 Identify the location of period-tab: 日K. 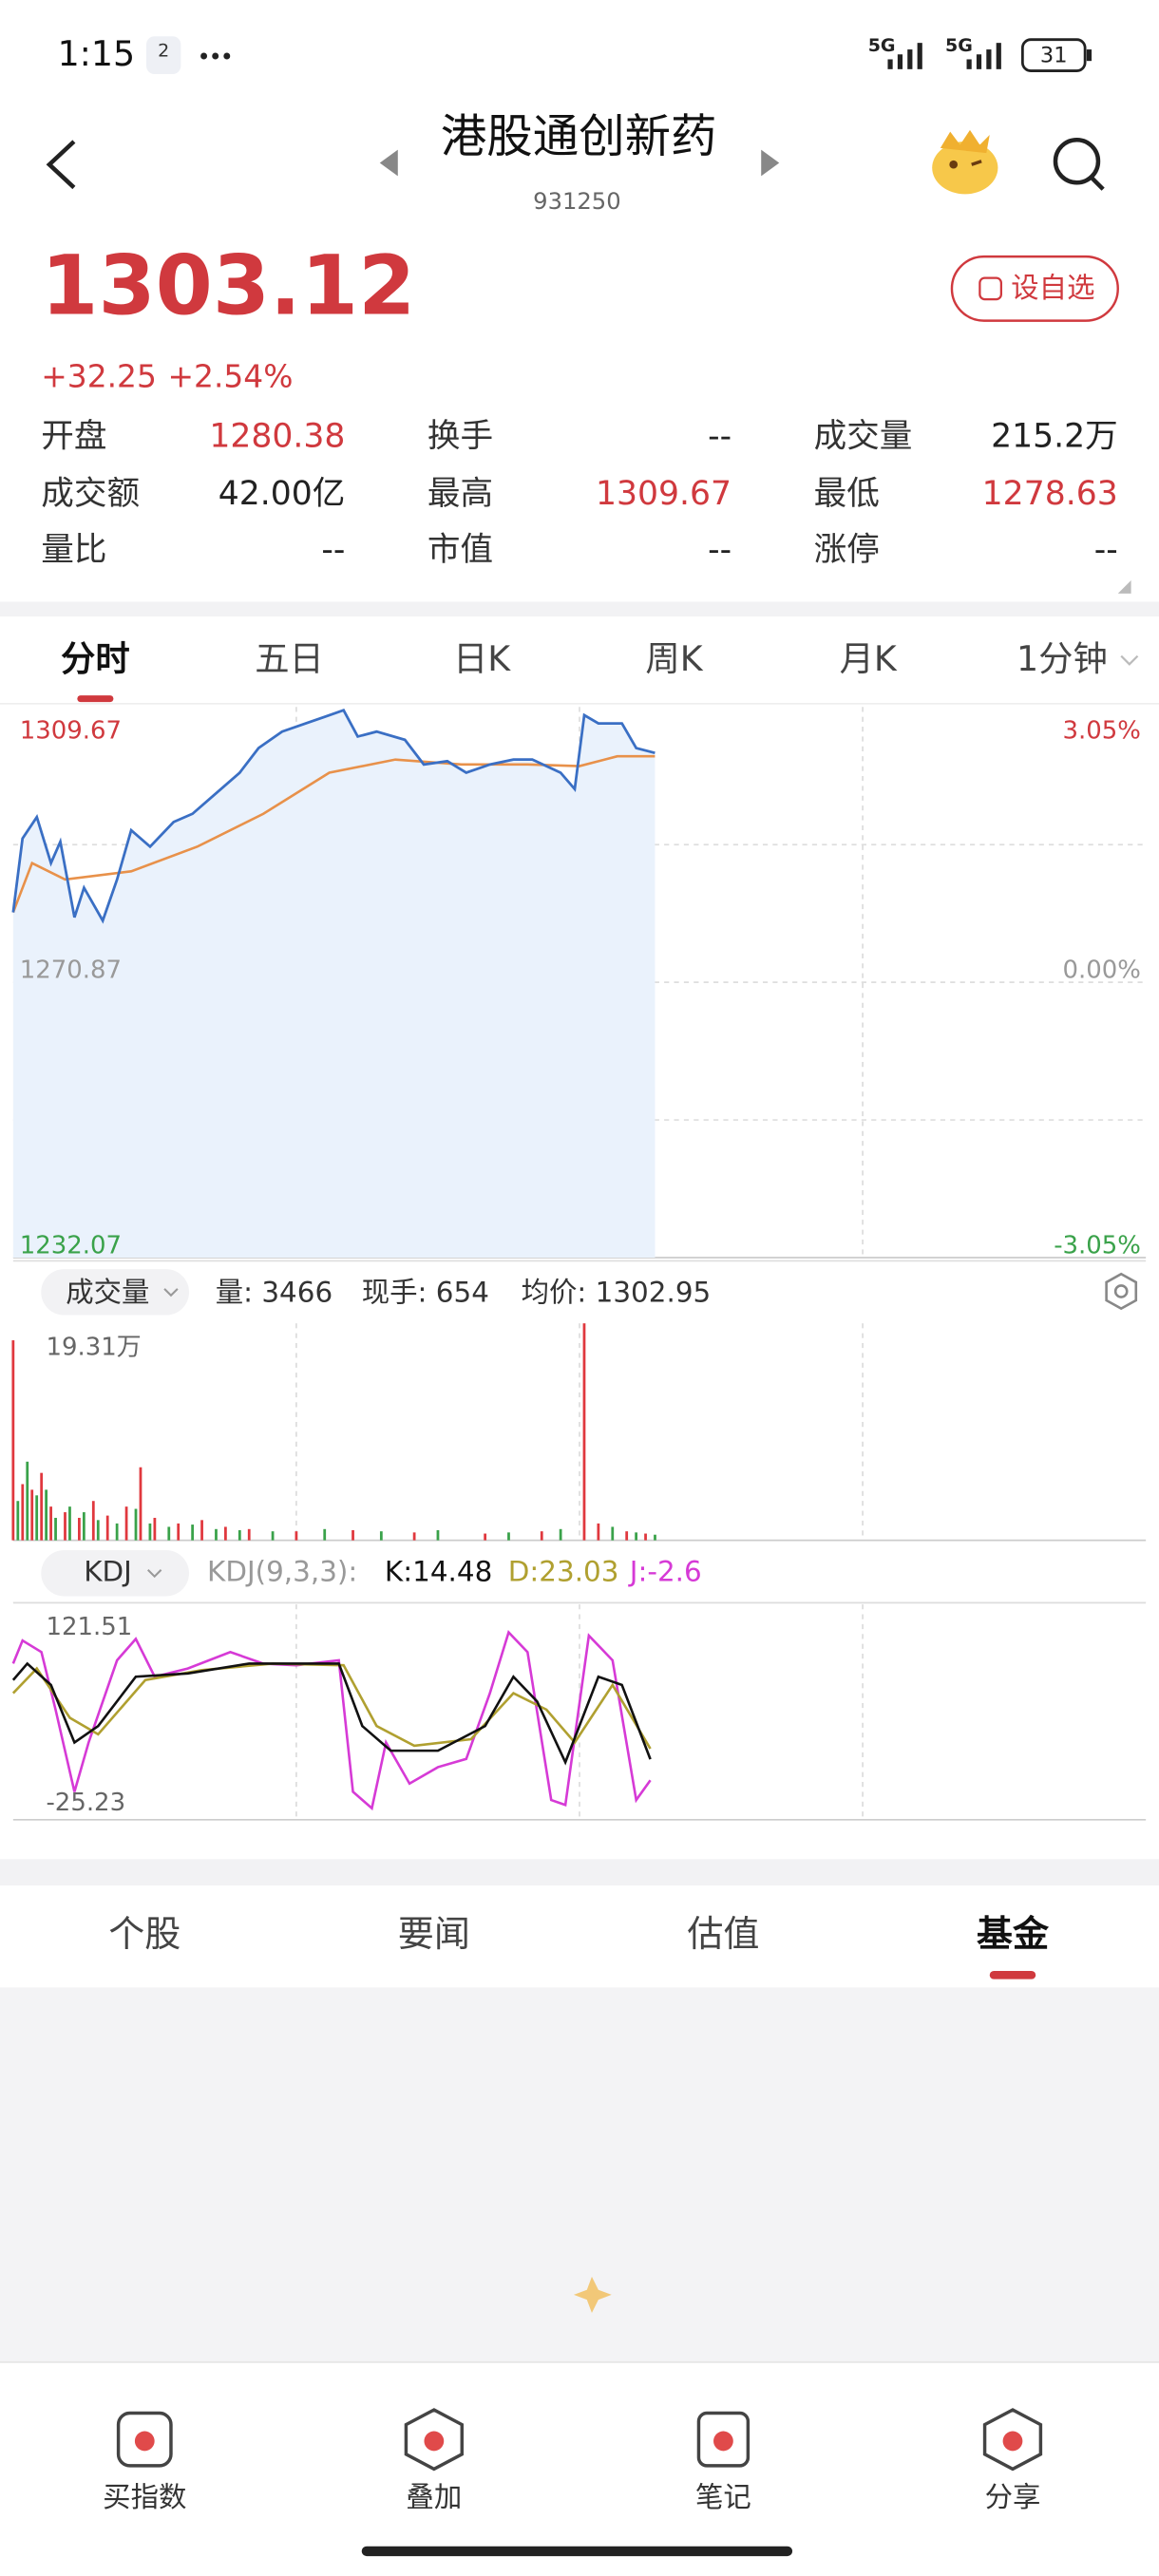
(482, 658).